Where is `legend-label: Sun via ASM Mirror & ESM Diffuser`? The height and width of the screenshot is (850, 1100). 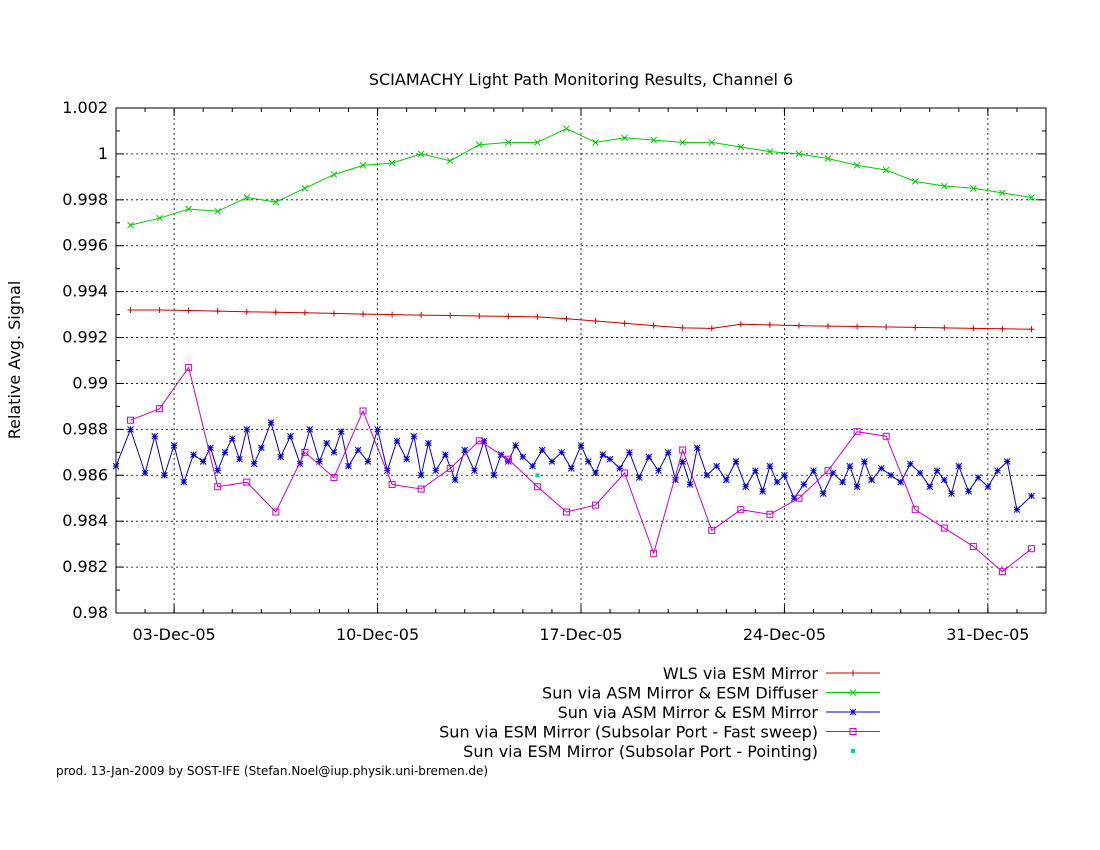 legend-label: Sun via ASM Mirror & ESM Diffuser is located at coordinates (680, 693).